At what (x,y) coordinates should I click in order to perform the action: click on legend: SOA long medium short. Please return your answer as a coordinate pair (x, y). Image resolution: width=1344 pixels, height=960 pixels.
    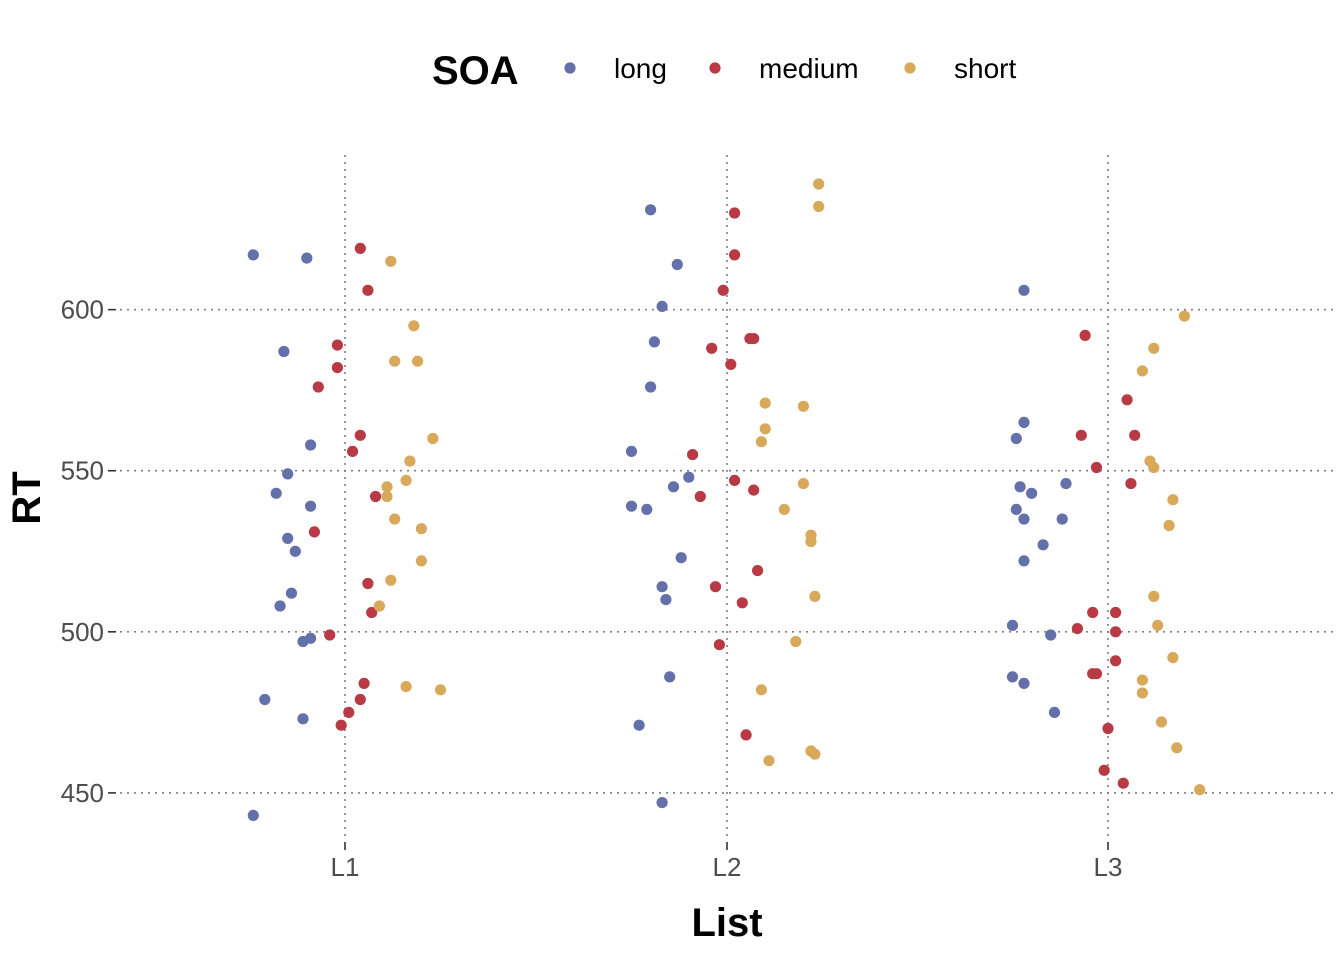
    Looking at the image, I should click on (724, 71).